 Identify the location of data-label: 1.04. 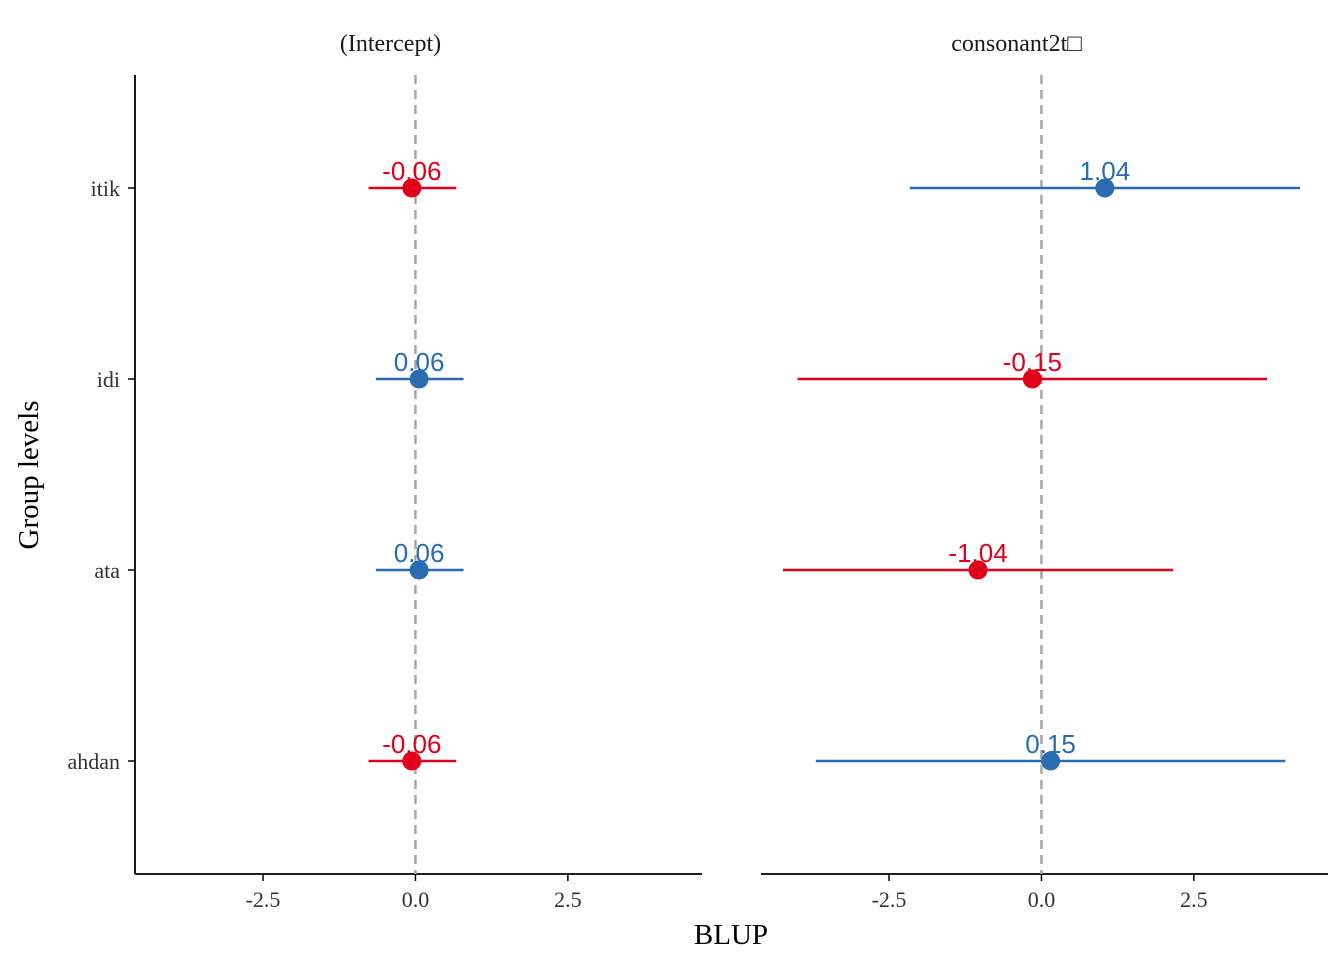
(1105, 171).